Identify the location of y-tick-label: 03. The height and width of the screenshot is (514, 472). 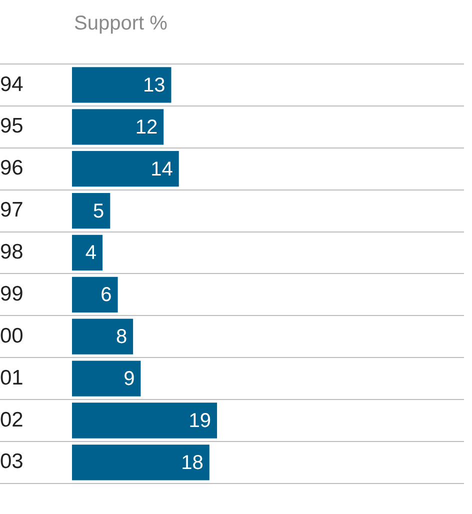
(12, 462).